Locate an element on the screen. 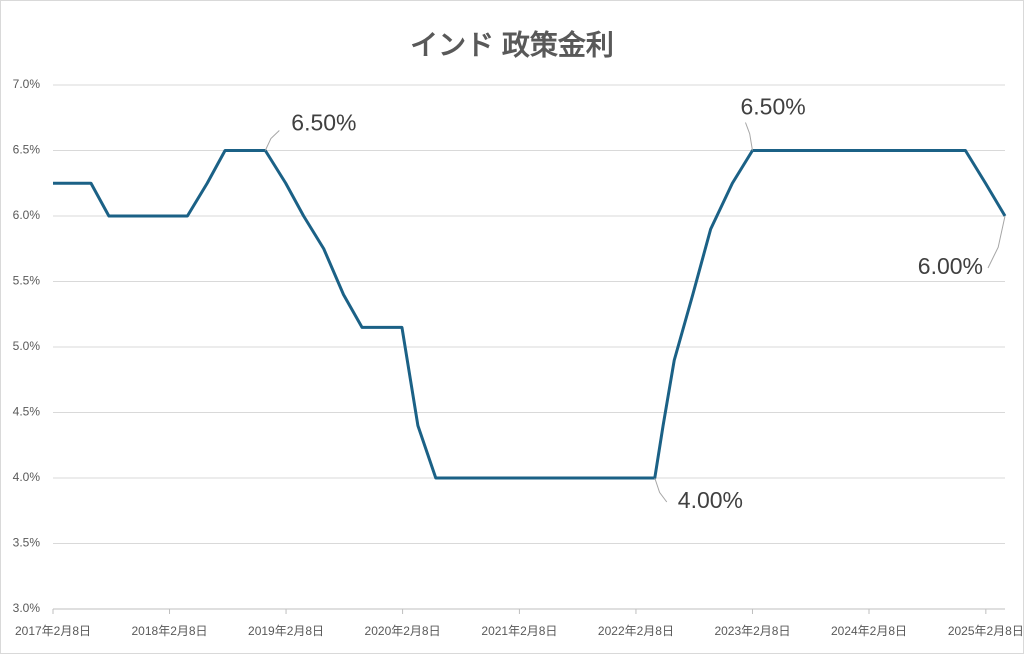 The width and height of the screenshot is (1024, 654). x-tick-label: 2018年2月8日 is located at coordinates (170, 631).